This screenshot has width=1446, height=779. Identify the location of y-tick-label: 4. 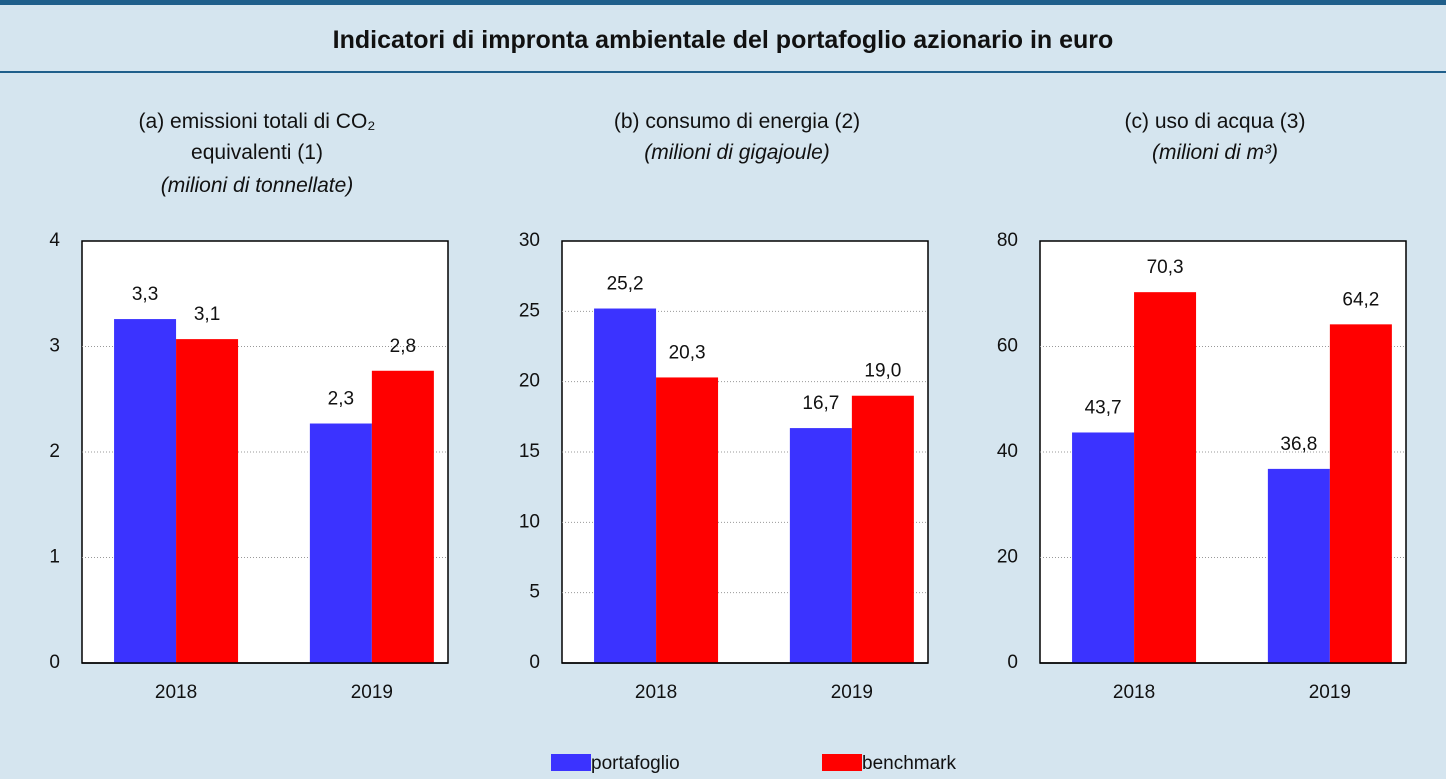
(54, 240).